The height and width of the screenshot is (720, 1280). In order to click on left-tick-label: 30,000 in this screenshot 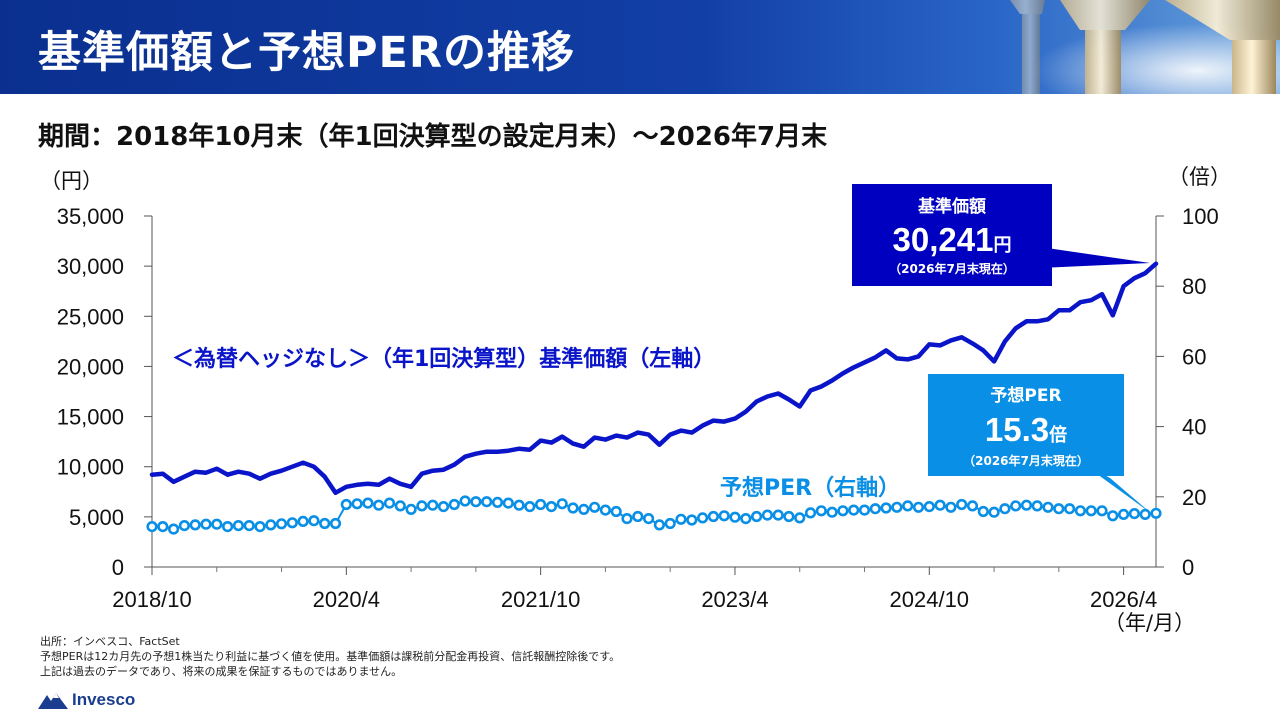, I will do `click(90, 266)`.